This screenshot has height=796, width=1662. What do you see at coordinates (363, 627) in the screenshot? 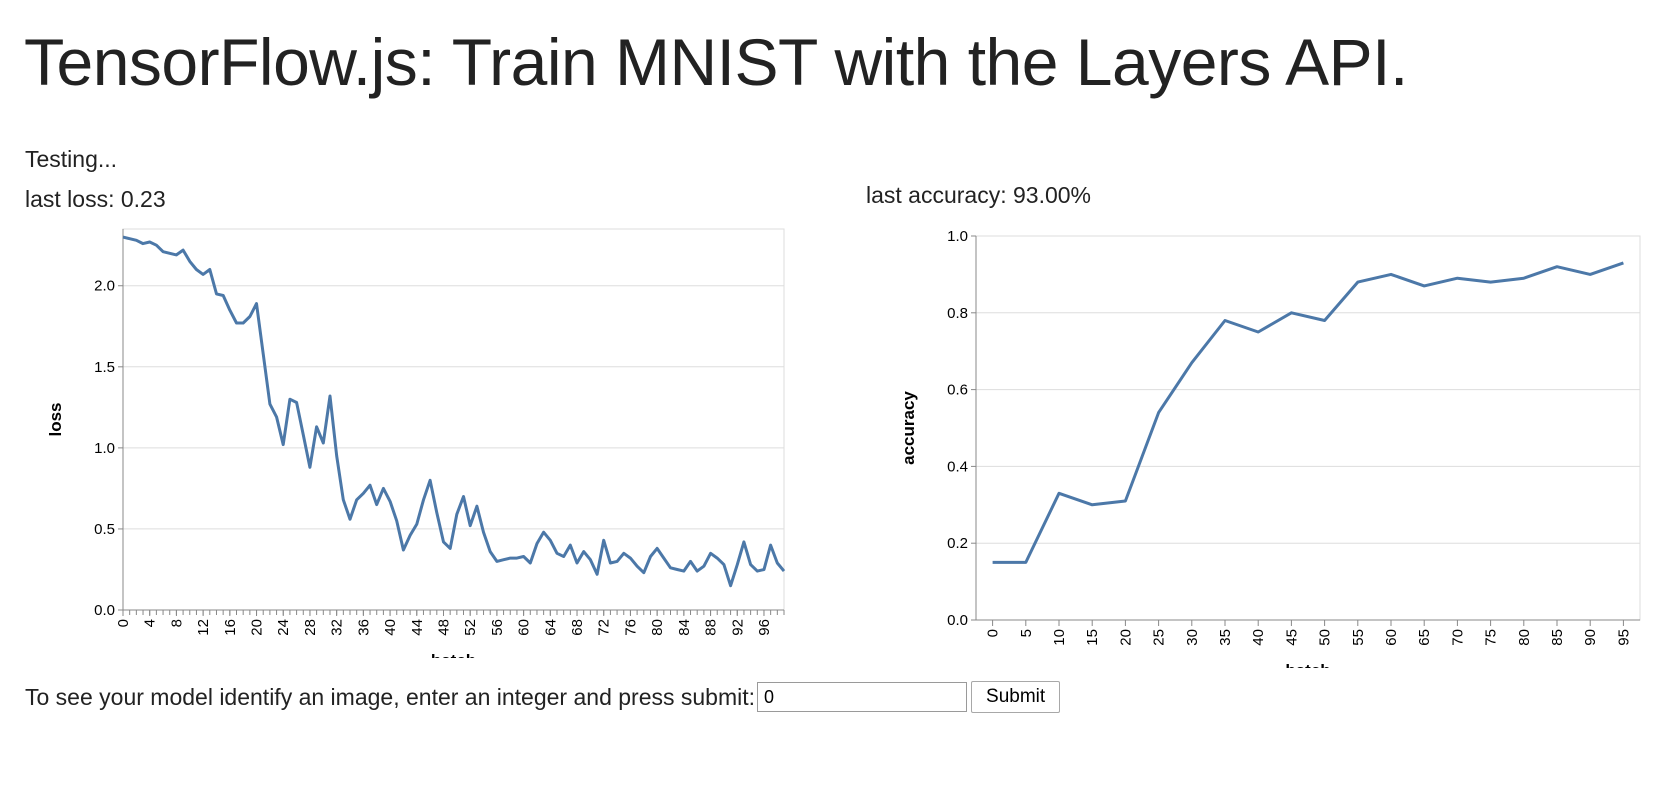
I see `x-tick-label: 36` at bounding box center [363, 627].